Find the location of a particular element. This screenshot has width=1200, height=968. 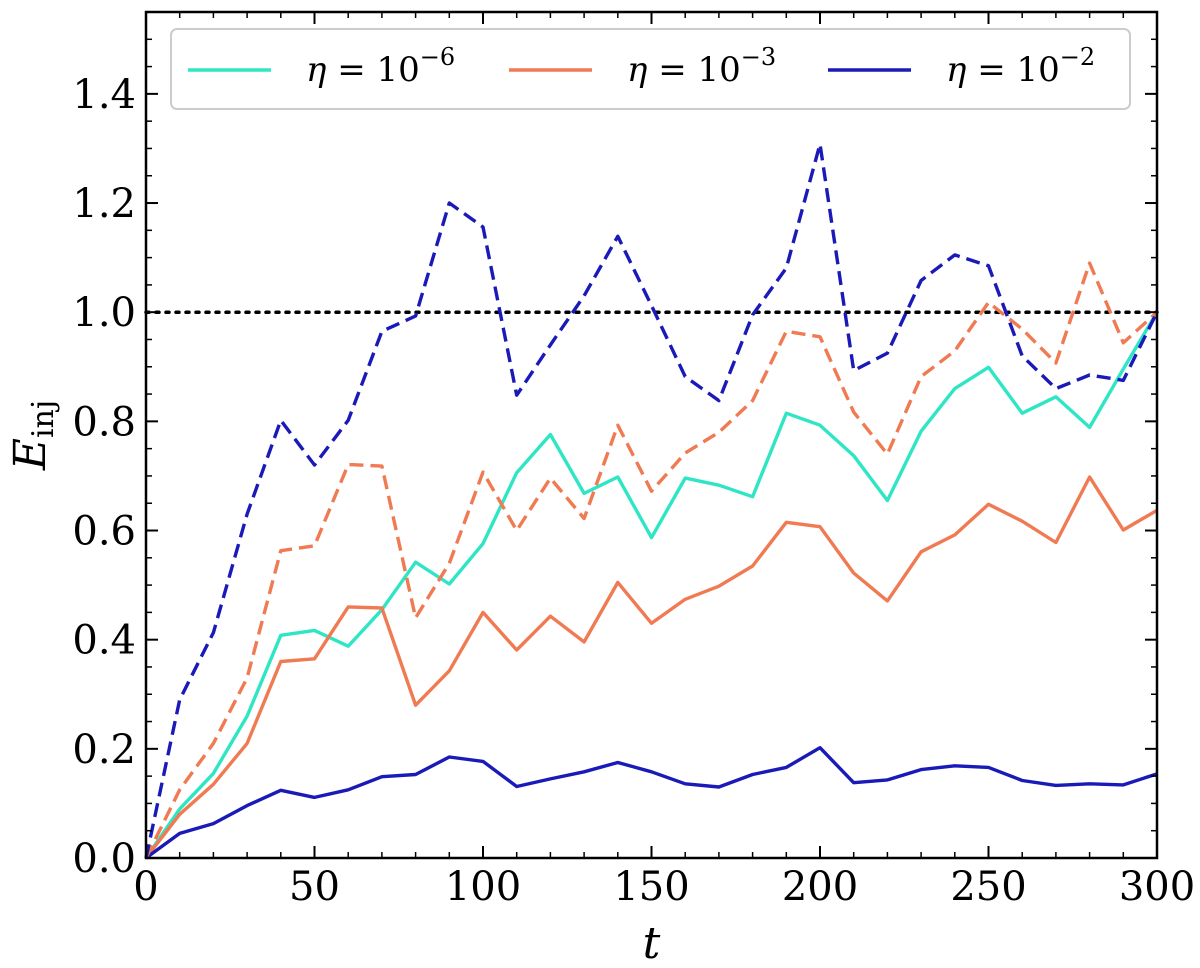

x-tick-label: 100 is located at coordinates (483, 887).